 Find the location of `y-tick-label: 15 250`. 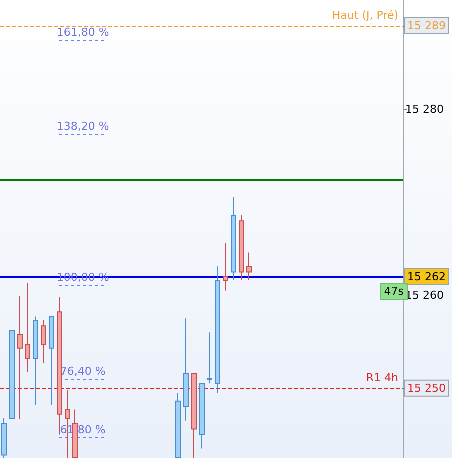

y-tick-label: 15 250 is located at coordinates (427, 388).